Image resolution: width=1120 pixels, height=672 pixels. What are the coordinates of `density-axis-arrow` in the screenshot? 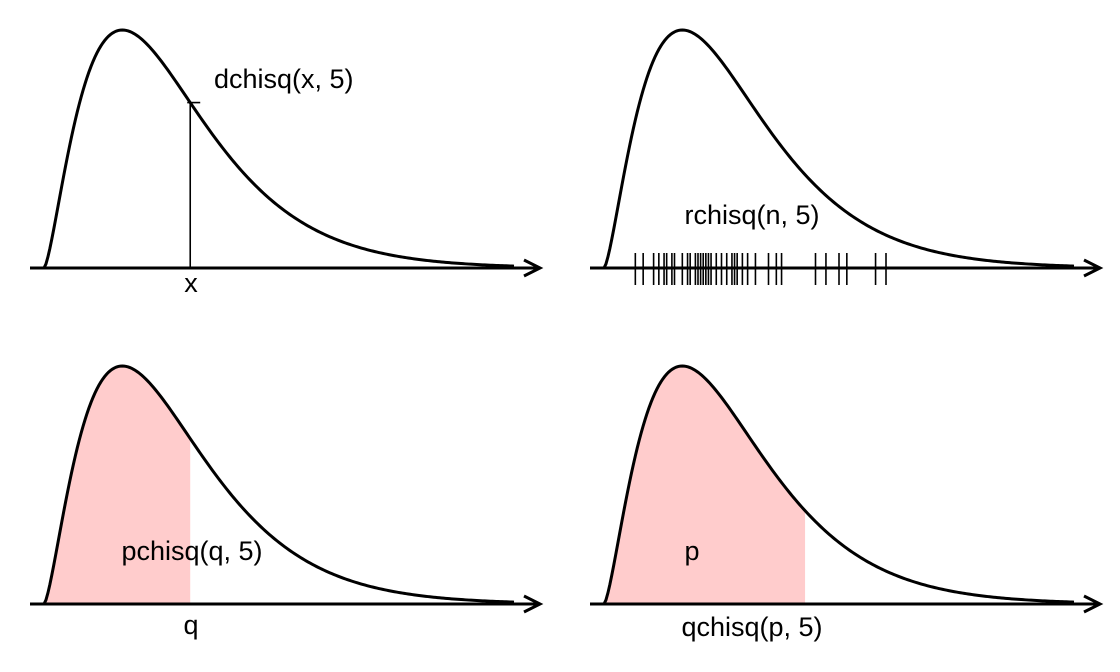 It's located at (287, 268).